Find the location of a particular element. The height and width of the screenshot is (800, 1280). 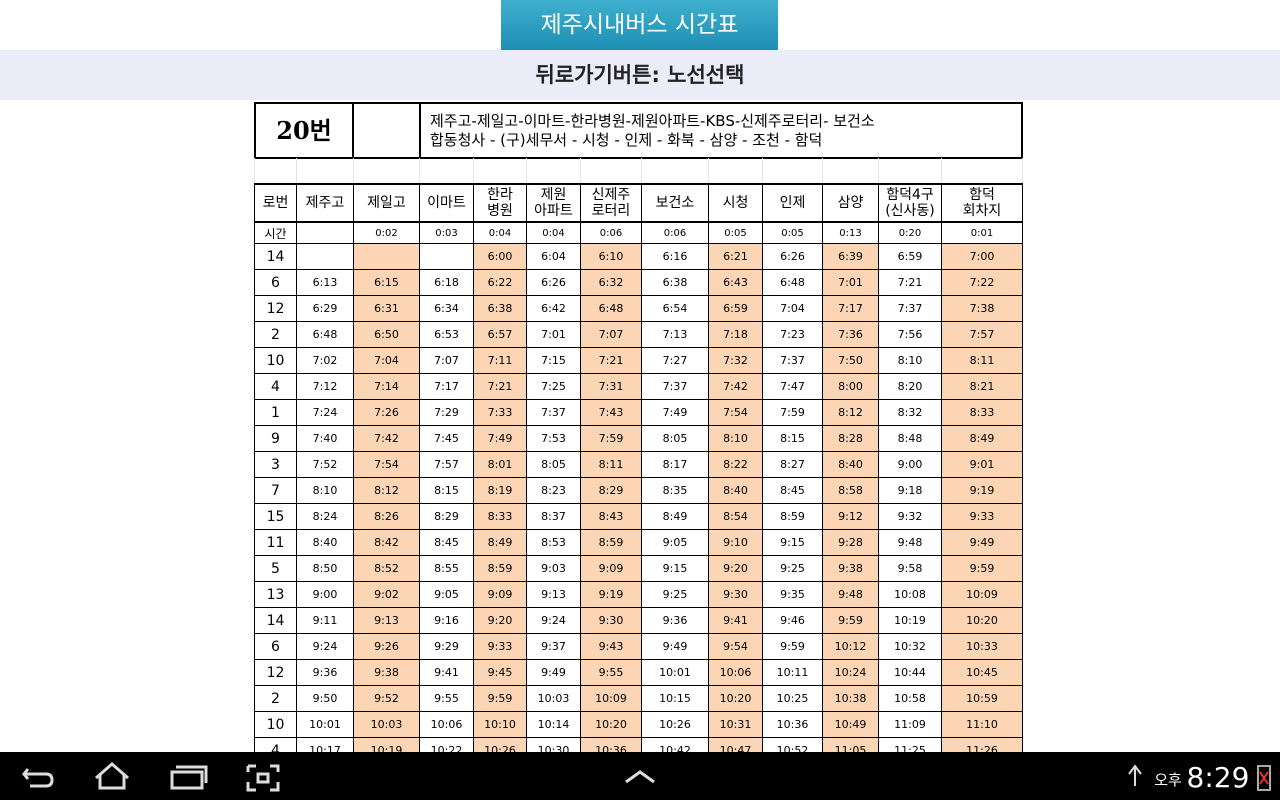

spacer-row is located at coordinates (638, 171).